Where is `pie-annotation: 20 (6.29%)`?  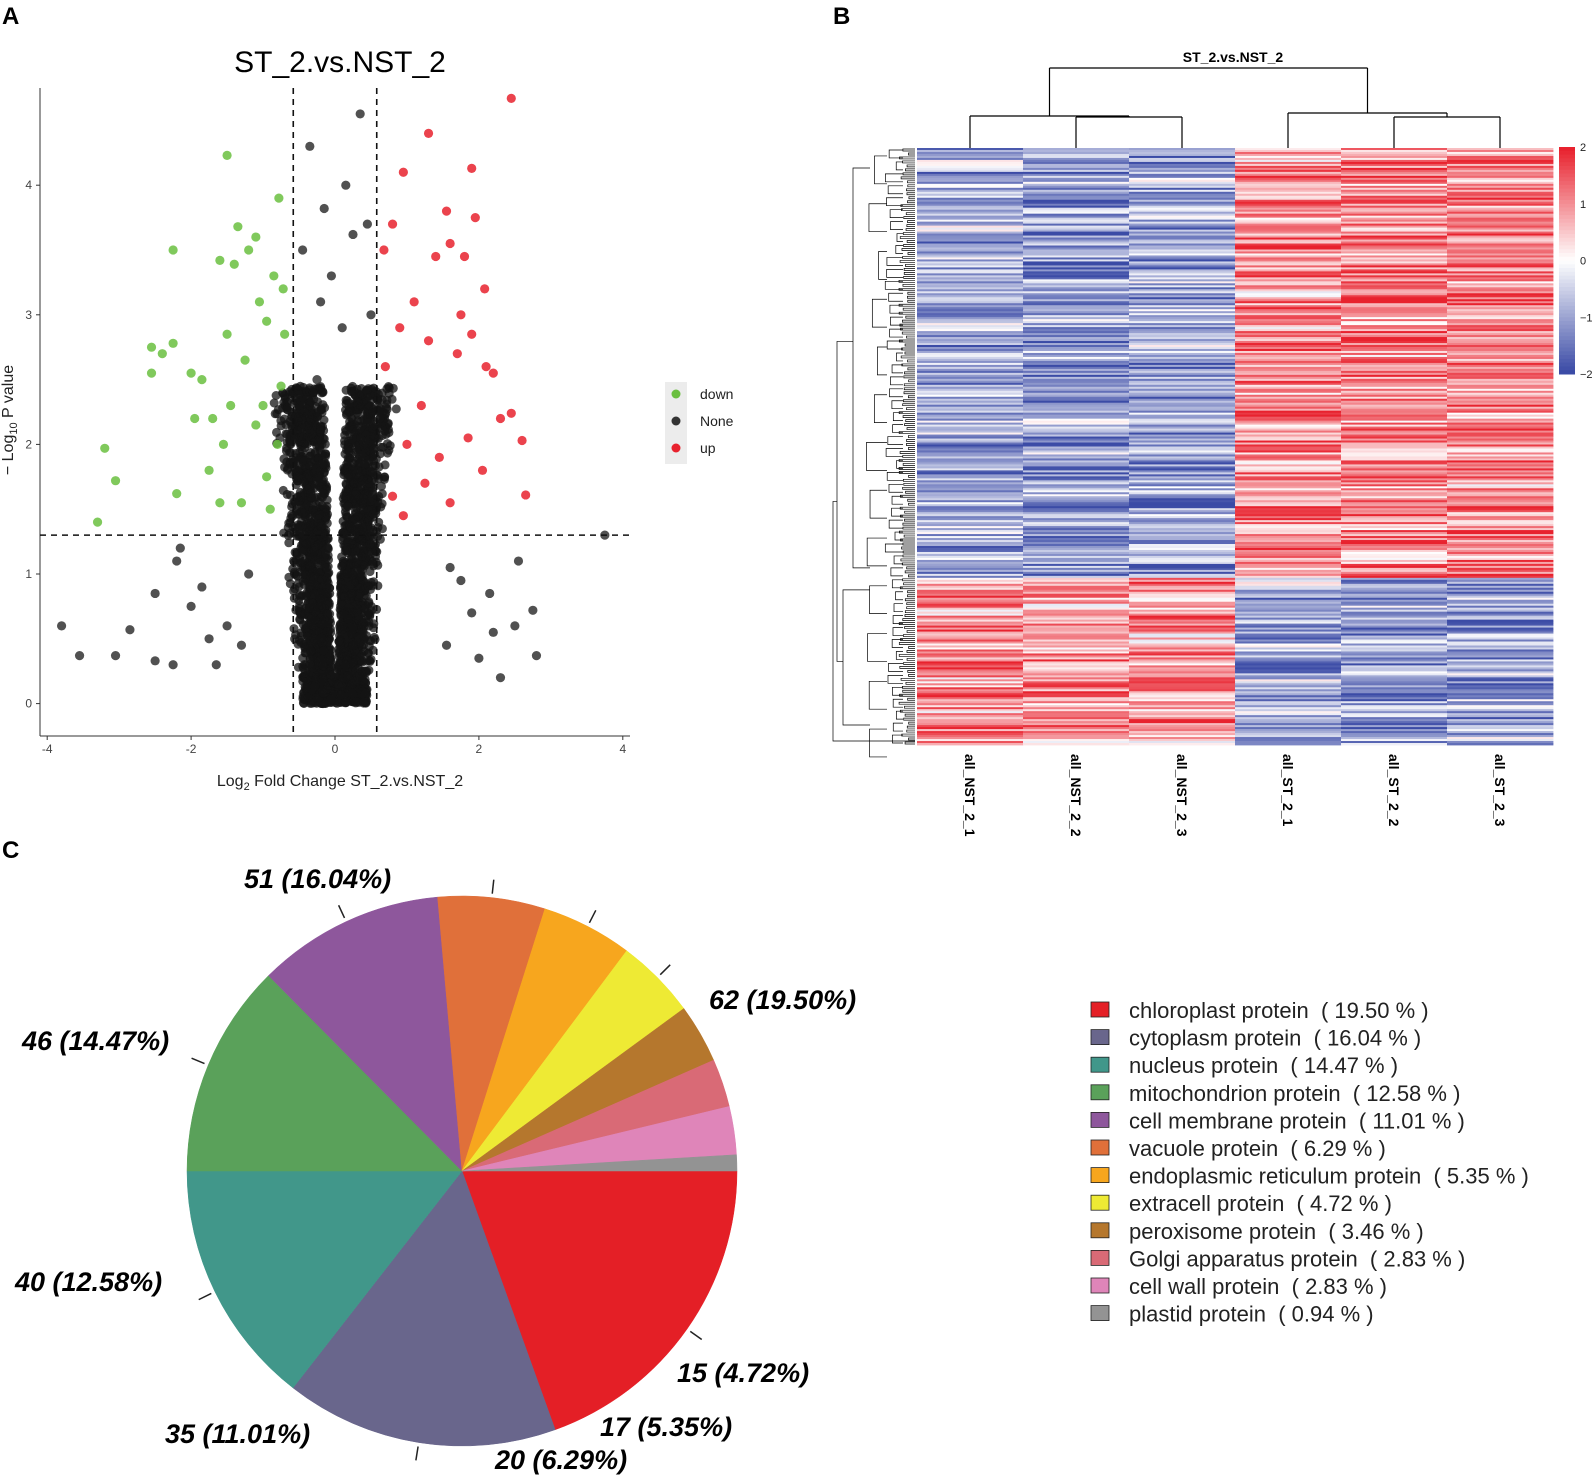
pie-annotation: 20 (6.29%) is located at coordinates (560, 1460).